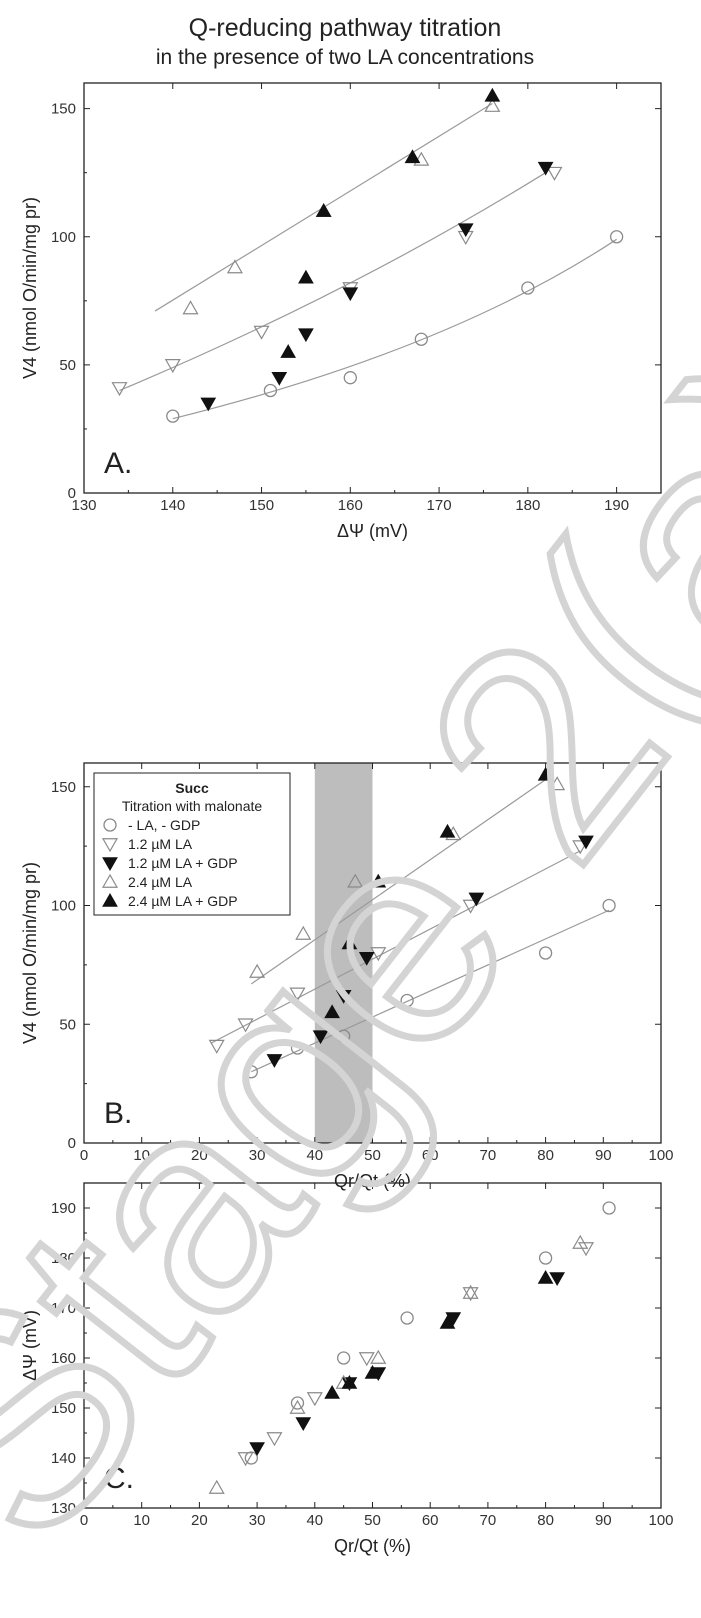 This screenshot has height=1618, width=701. I want to click on x-tick-label: 70, so click(488, 1520).